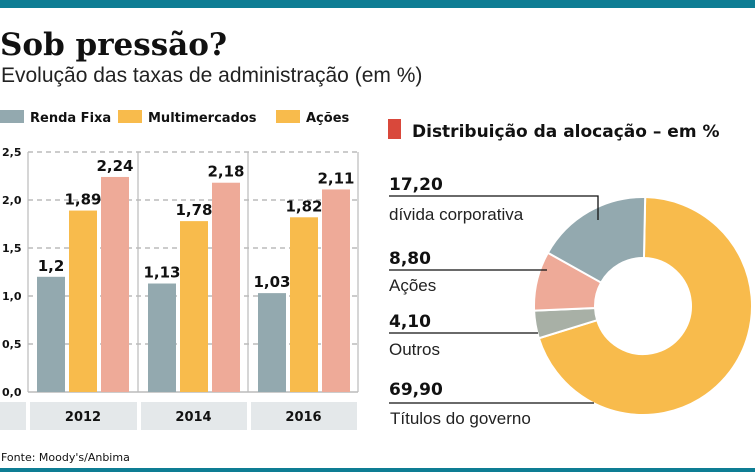 The image size is (755, 472). Describe the element at coordinates (51, 334) in the screenshot. I see `bar-renda-fixa-2012` at that location.